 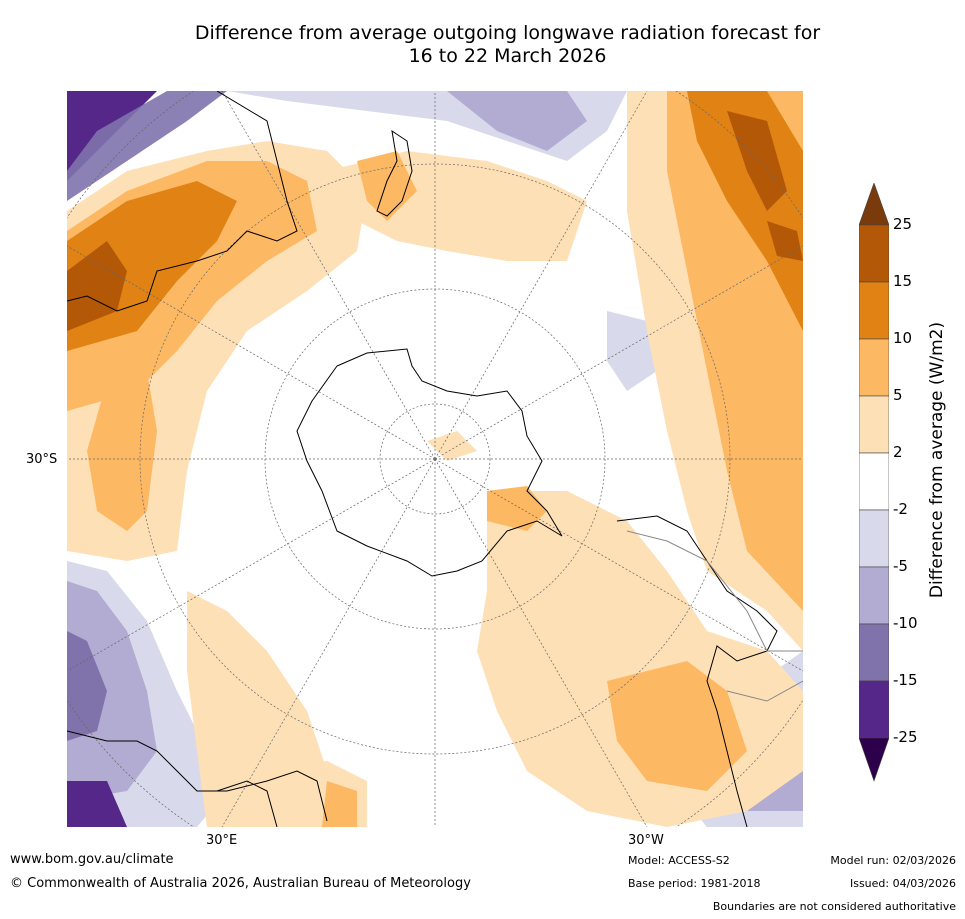 I want to click on label-30e: 30°E, so click(x=222, y=840).